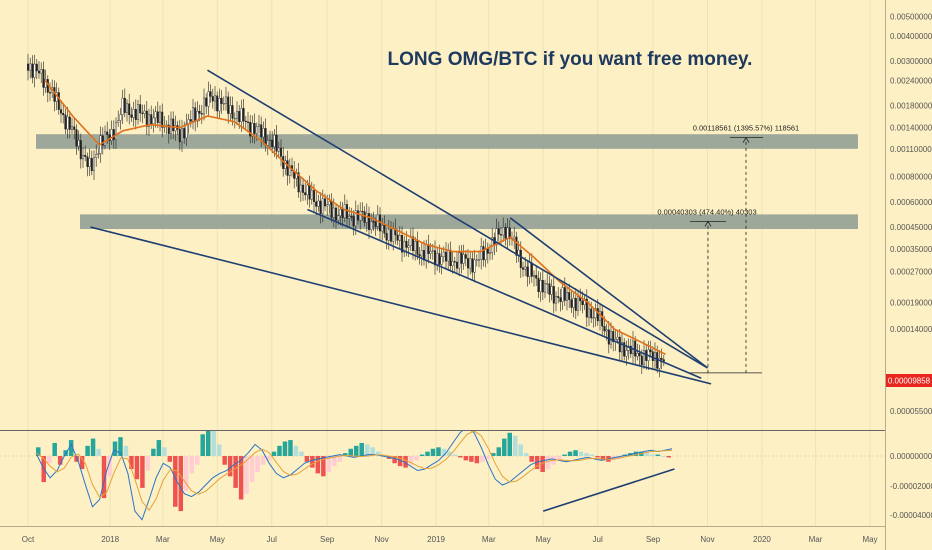 This screenshot has height=550, width=932. What do you see at coordinates (28, 539) in the screenshot?
I see `x-tick-label: Oct` at bounding box center [28, 539].